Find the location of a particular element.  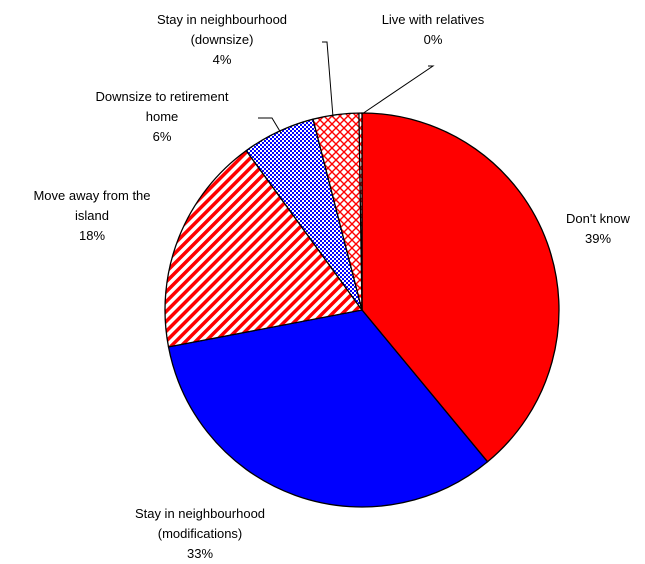

slice-label-5: Live with relatives 0% is located at coordinates (433, 29).